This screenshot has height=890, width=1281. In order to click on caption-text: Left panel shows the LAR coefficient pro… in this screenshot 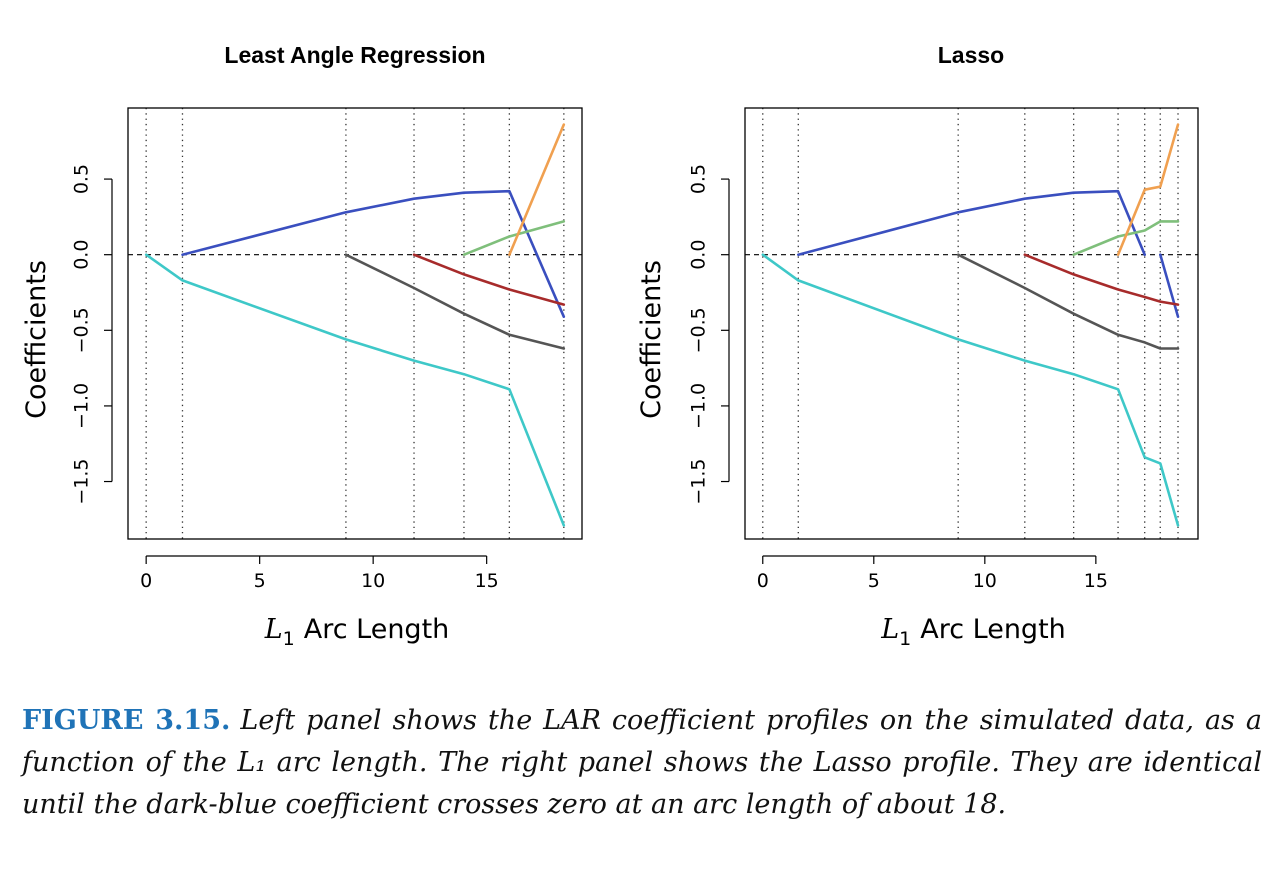, I will do `click(642, 762)`.